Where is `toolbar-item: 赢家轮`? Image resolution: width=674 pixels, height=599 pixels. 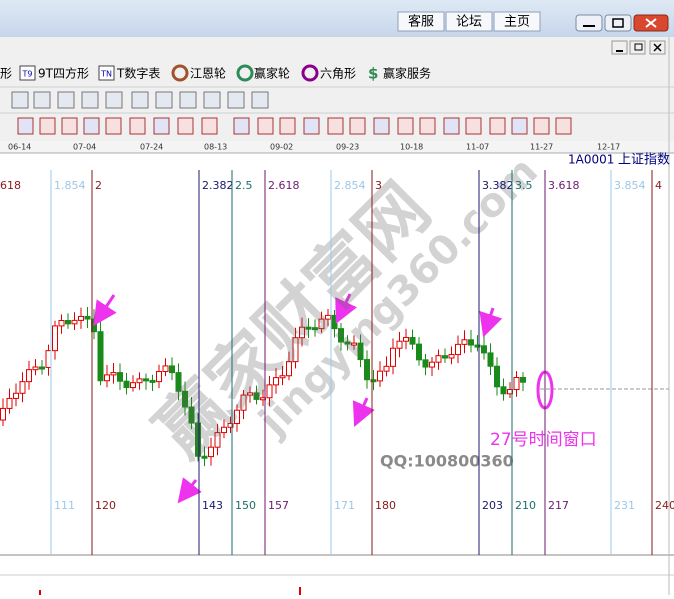 toolbar-item: 赢家轮 is located at coordinates (272, 73).